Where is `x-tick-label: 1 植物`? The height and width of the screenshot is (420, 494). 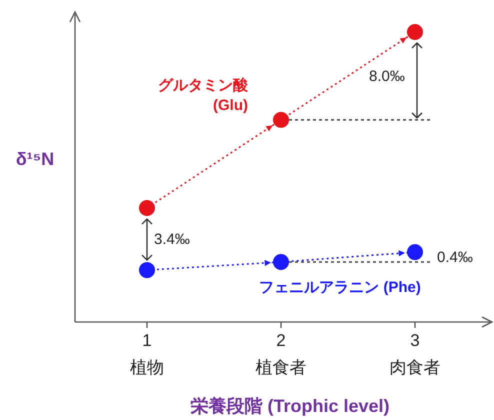 x-tick-label: 1 植物 is located at coordinates (147, 354).